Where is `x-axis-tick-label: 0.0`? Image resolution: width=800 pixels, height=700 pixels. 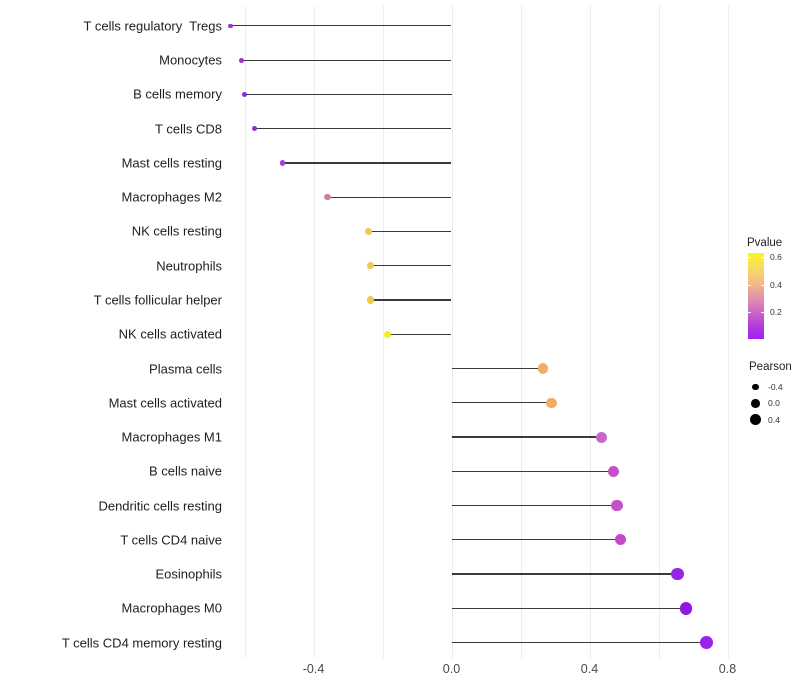
x-axis-tick-label: 0.0 is located at coordinates (451, 669).